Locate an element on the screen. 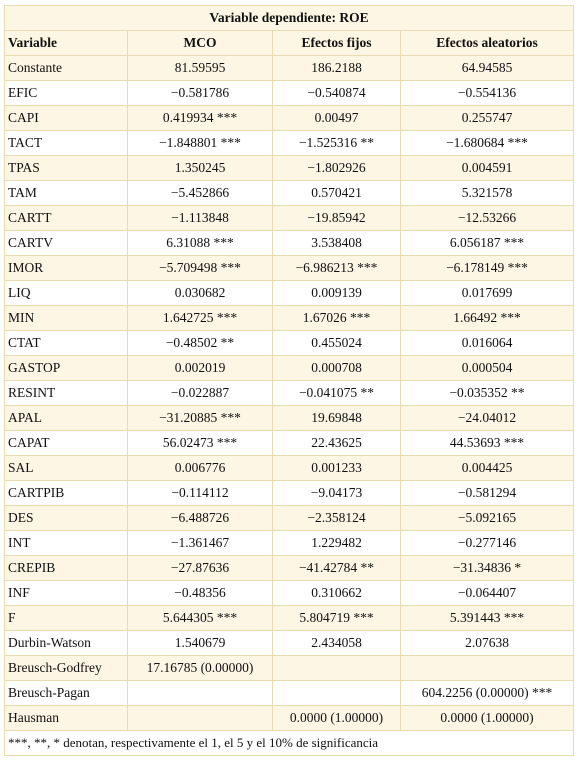  value-cell: −0.277146 is located at coordinates (487, 543).